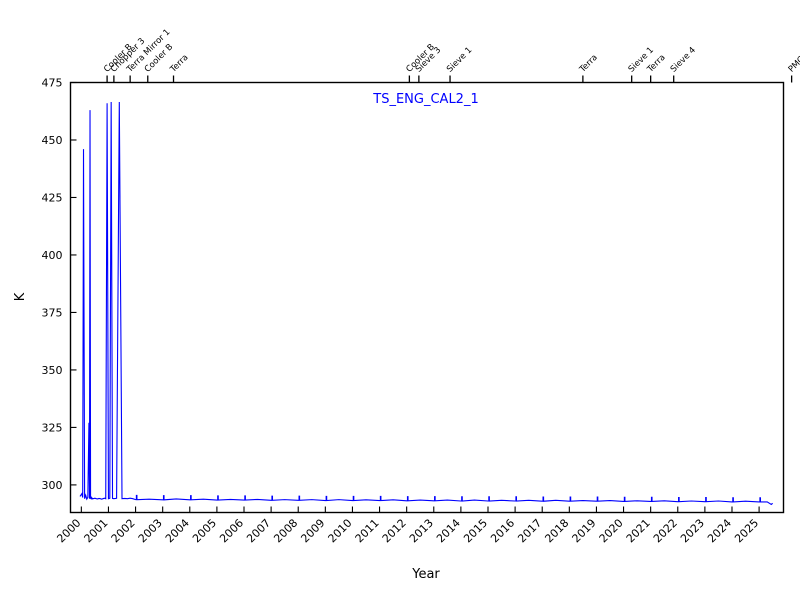  I want to click on x-tick-label: 2007, so click(258, 530).